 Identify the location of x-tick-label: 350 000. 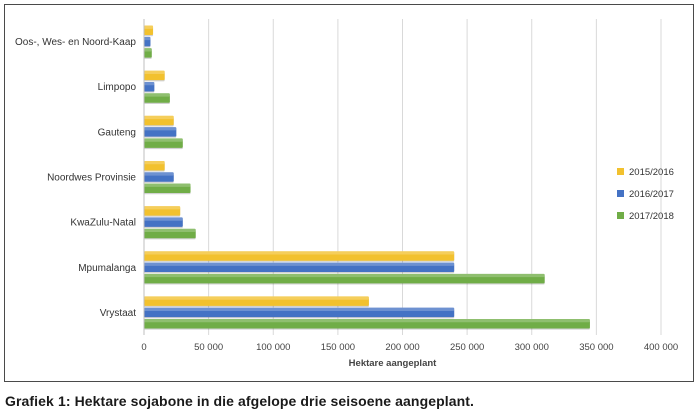
(596, 347).